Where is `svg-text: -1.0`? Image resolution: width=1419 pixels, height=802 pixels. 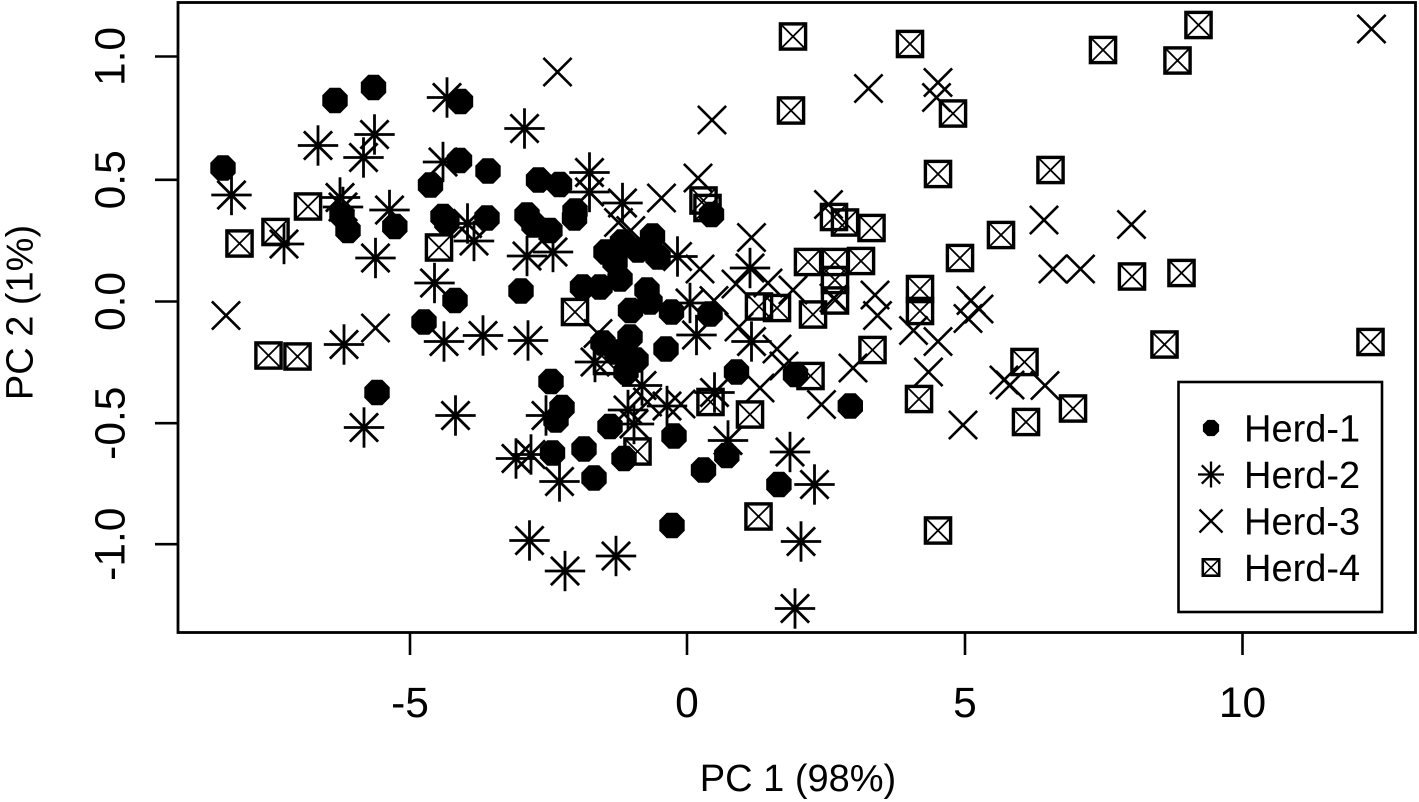
svg-text: -1.0 is located at coordinates (111, 544).